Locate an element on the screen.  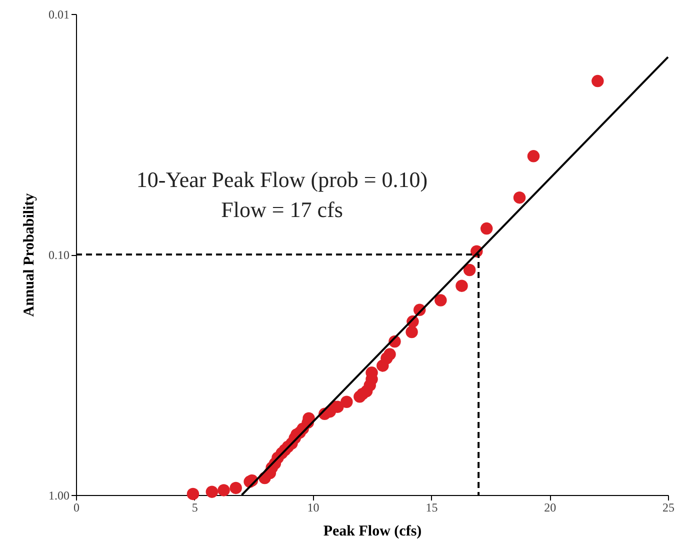
x-tick-label: 20 is located at coordinates (550, 507).